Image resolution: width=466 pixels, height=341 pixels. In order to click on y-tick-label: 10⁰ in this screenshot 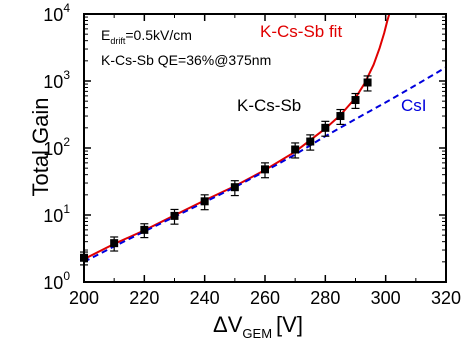, I will do `click(56, 281)`.